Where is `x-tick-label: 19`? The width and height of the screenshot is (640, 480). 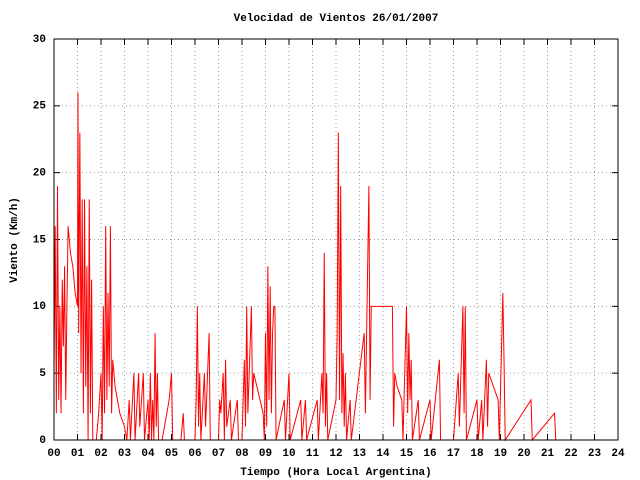 x-tick-label: 19 is located at coordinates (500, 454).